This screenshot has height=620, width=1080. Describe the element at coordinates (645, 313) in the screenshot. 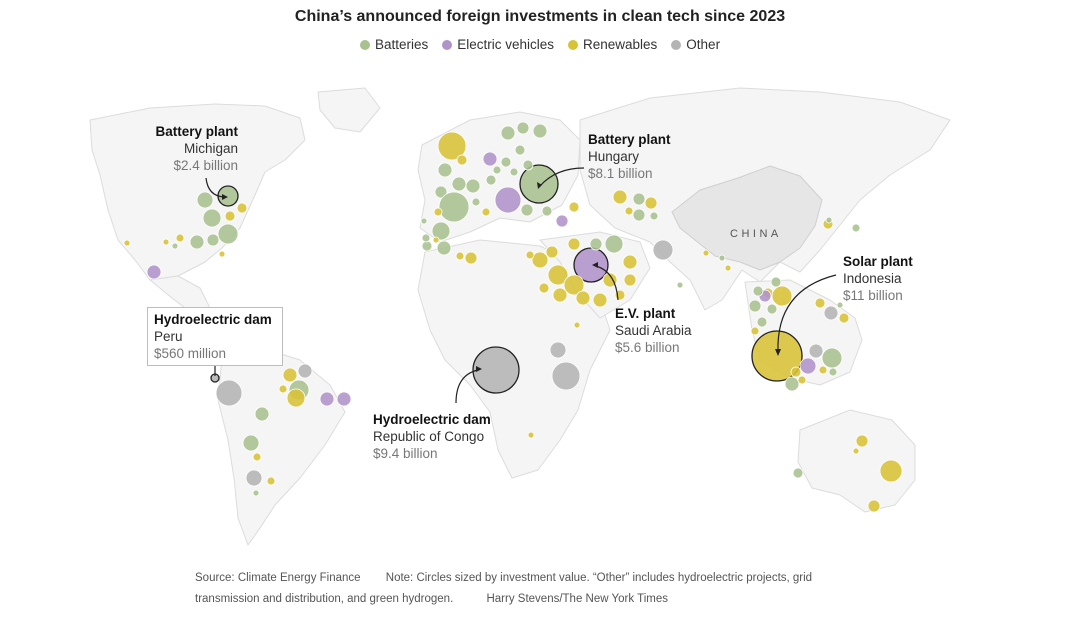

I see `annotation-type: E.V. plant` at that location.